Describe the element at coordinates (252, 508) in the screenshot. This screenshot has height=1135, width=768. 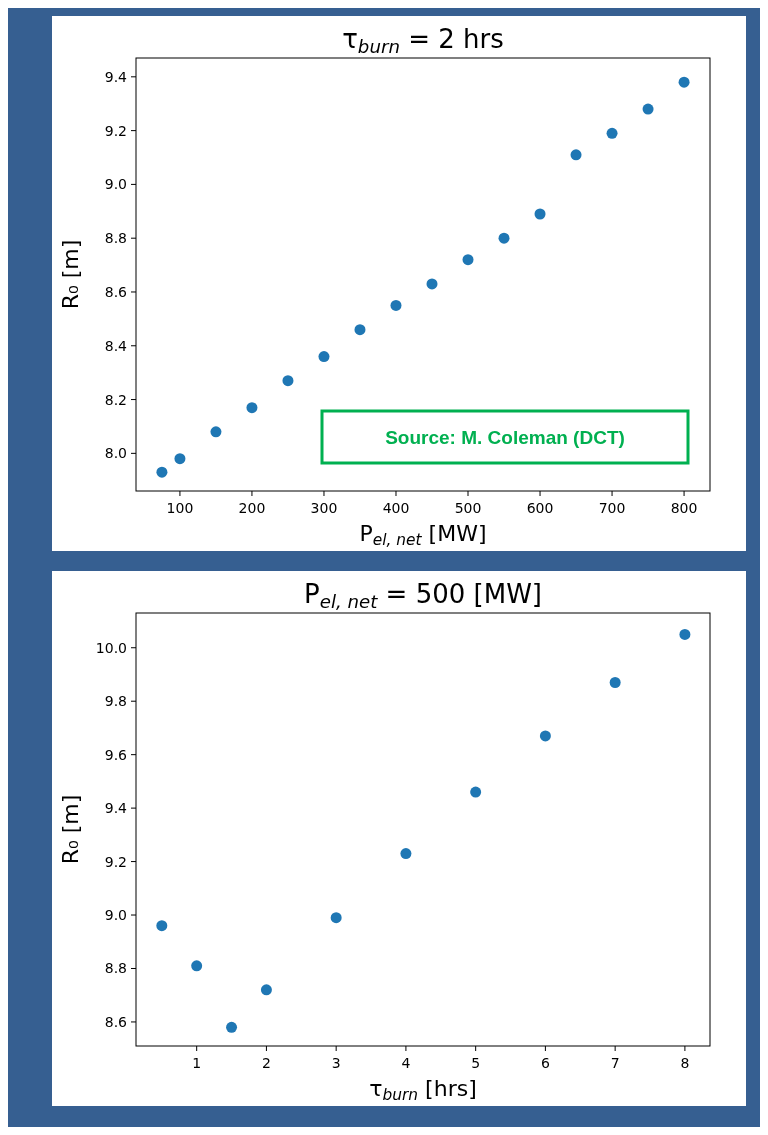
I see `x-tick-label: 200` at that location.